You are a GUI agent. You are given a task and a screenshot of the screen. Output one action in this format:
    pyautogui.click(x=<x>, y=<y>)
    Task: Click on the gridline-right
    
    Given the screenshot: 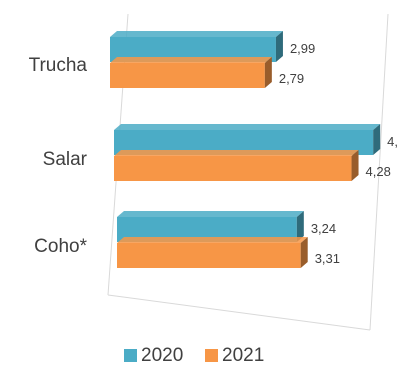 What is the action you would take?
    pyautogui.click(x=379, y=172)
    